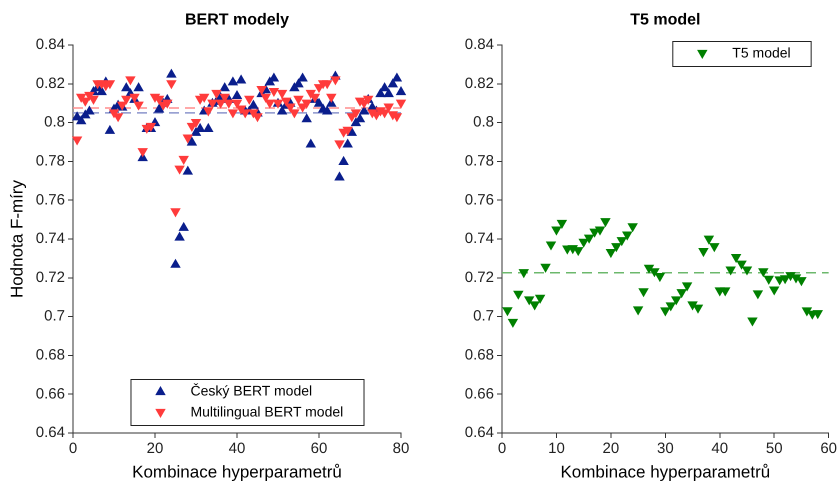 The image size is (839, 481). I want to click on y-axis-title: Hodnota F-míry, so click(17, 238).